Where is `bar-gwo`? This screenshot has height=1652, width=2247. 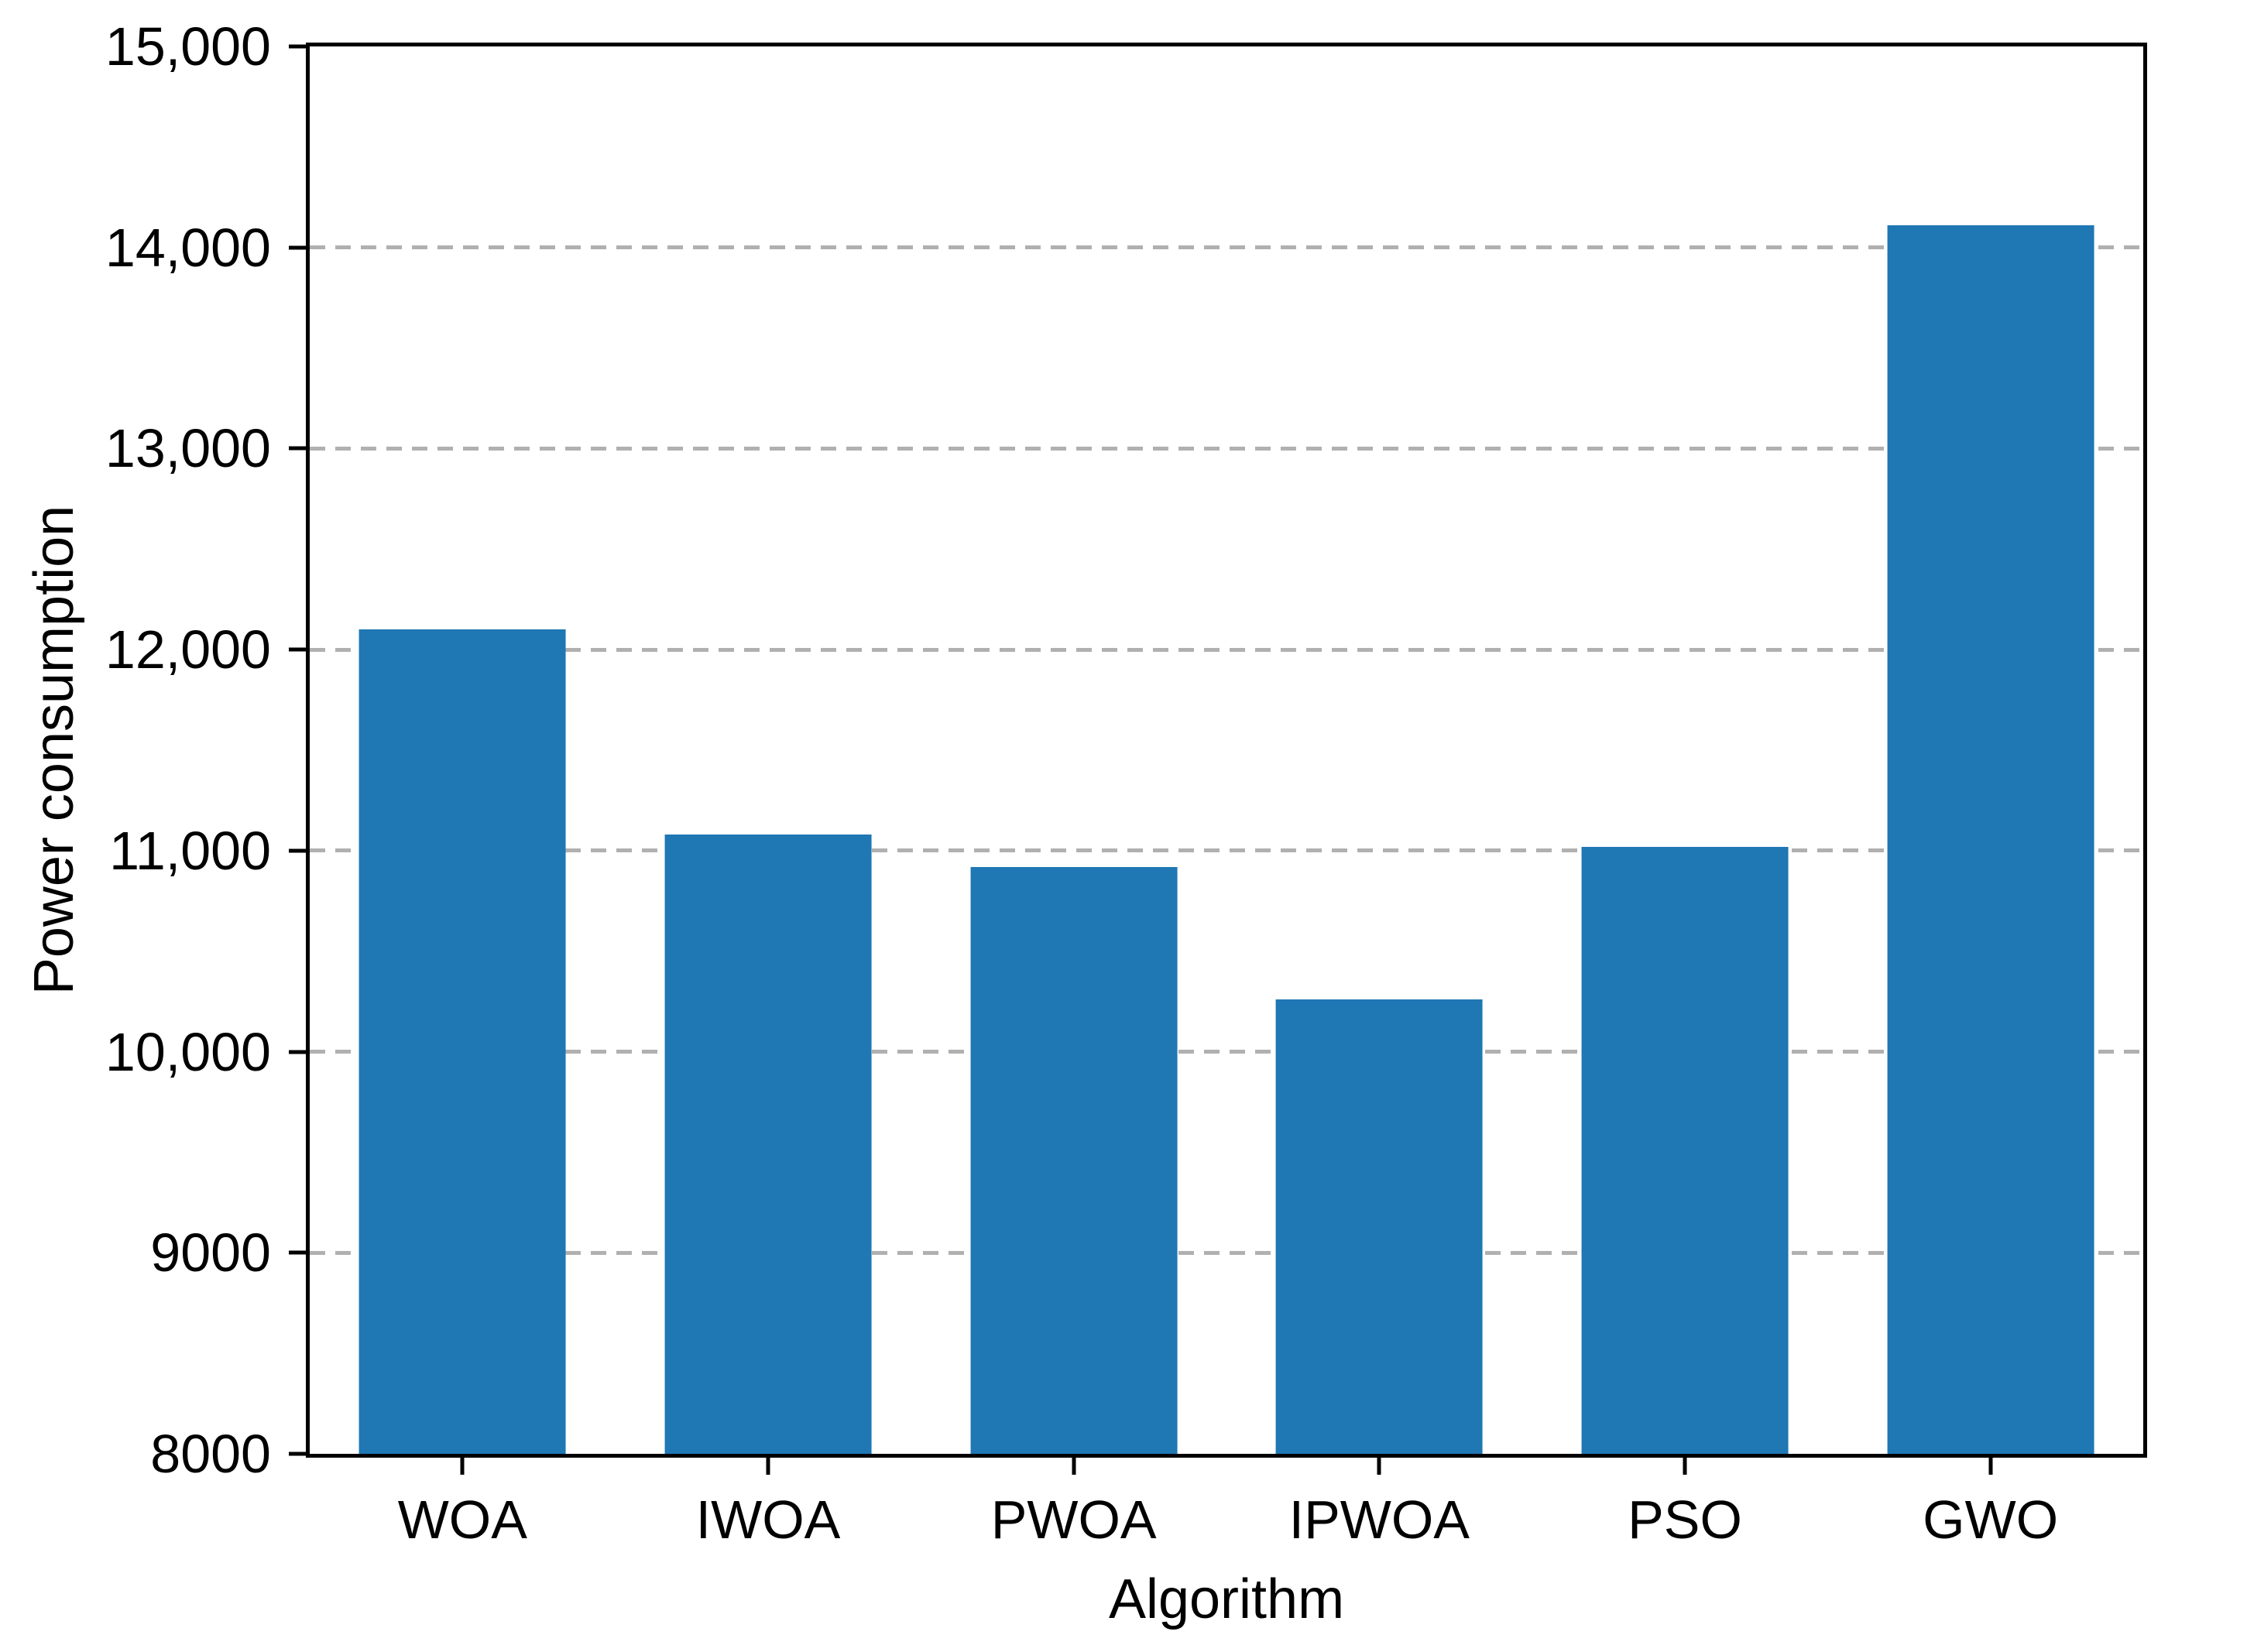 bar-gwo is located at coordinates (1990, 839).